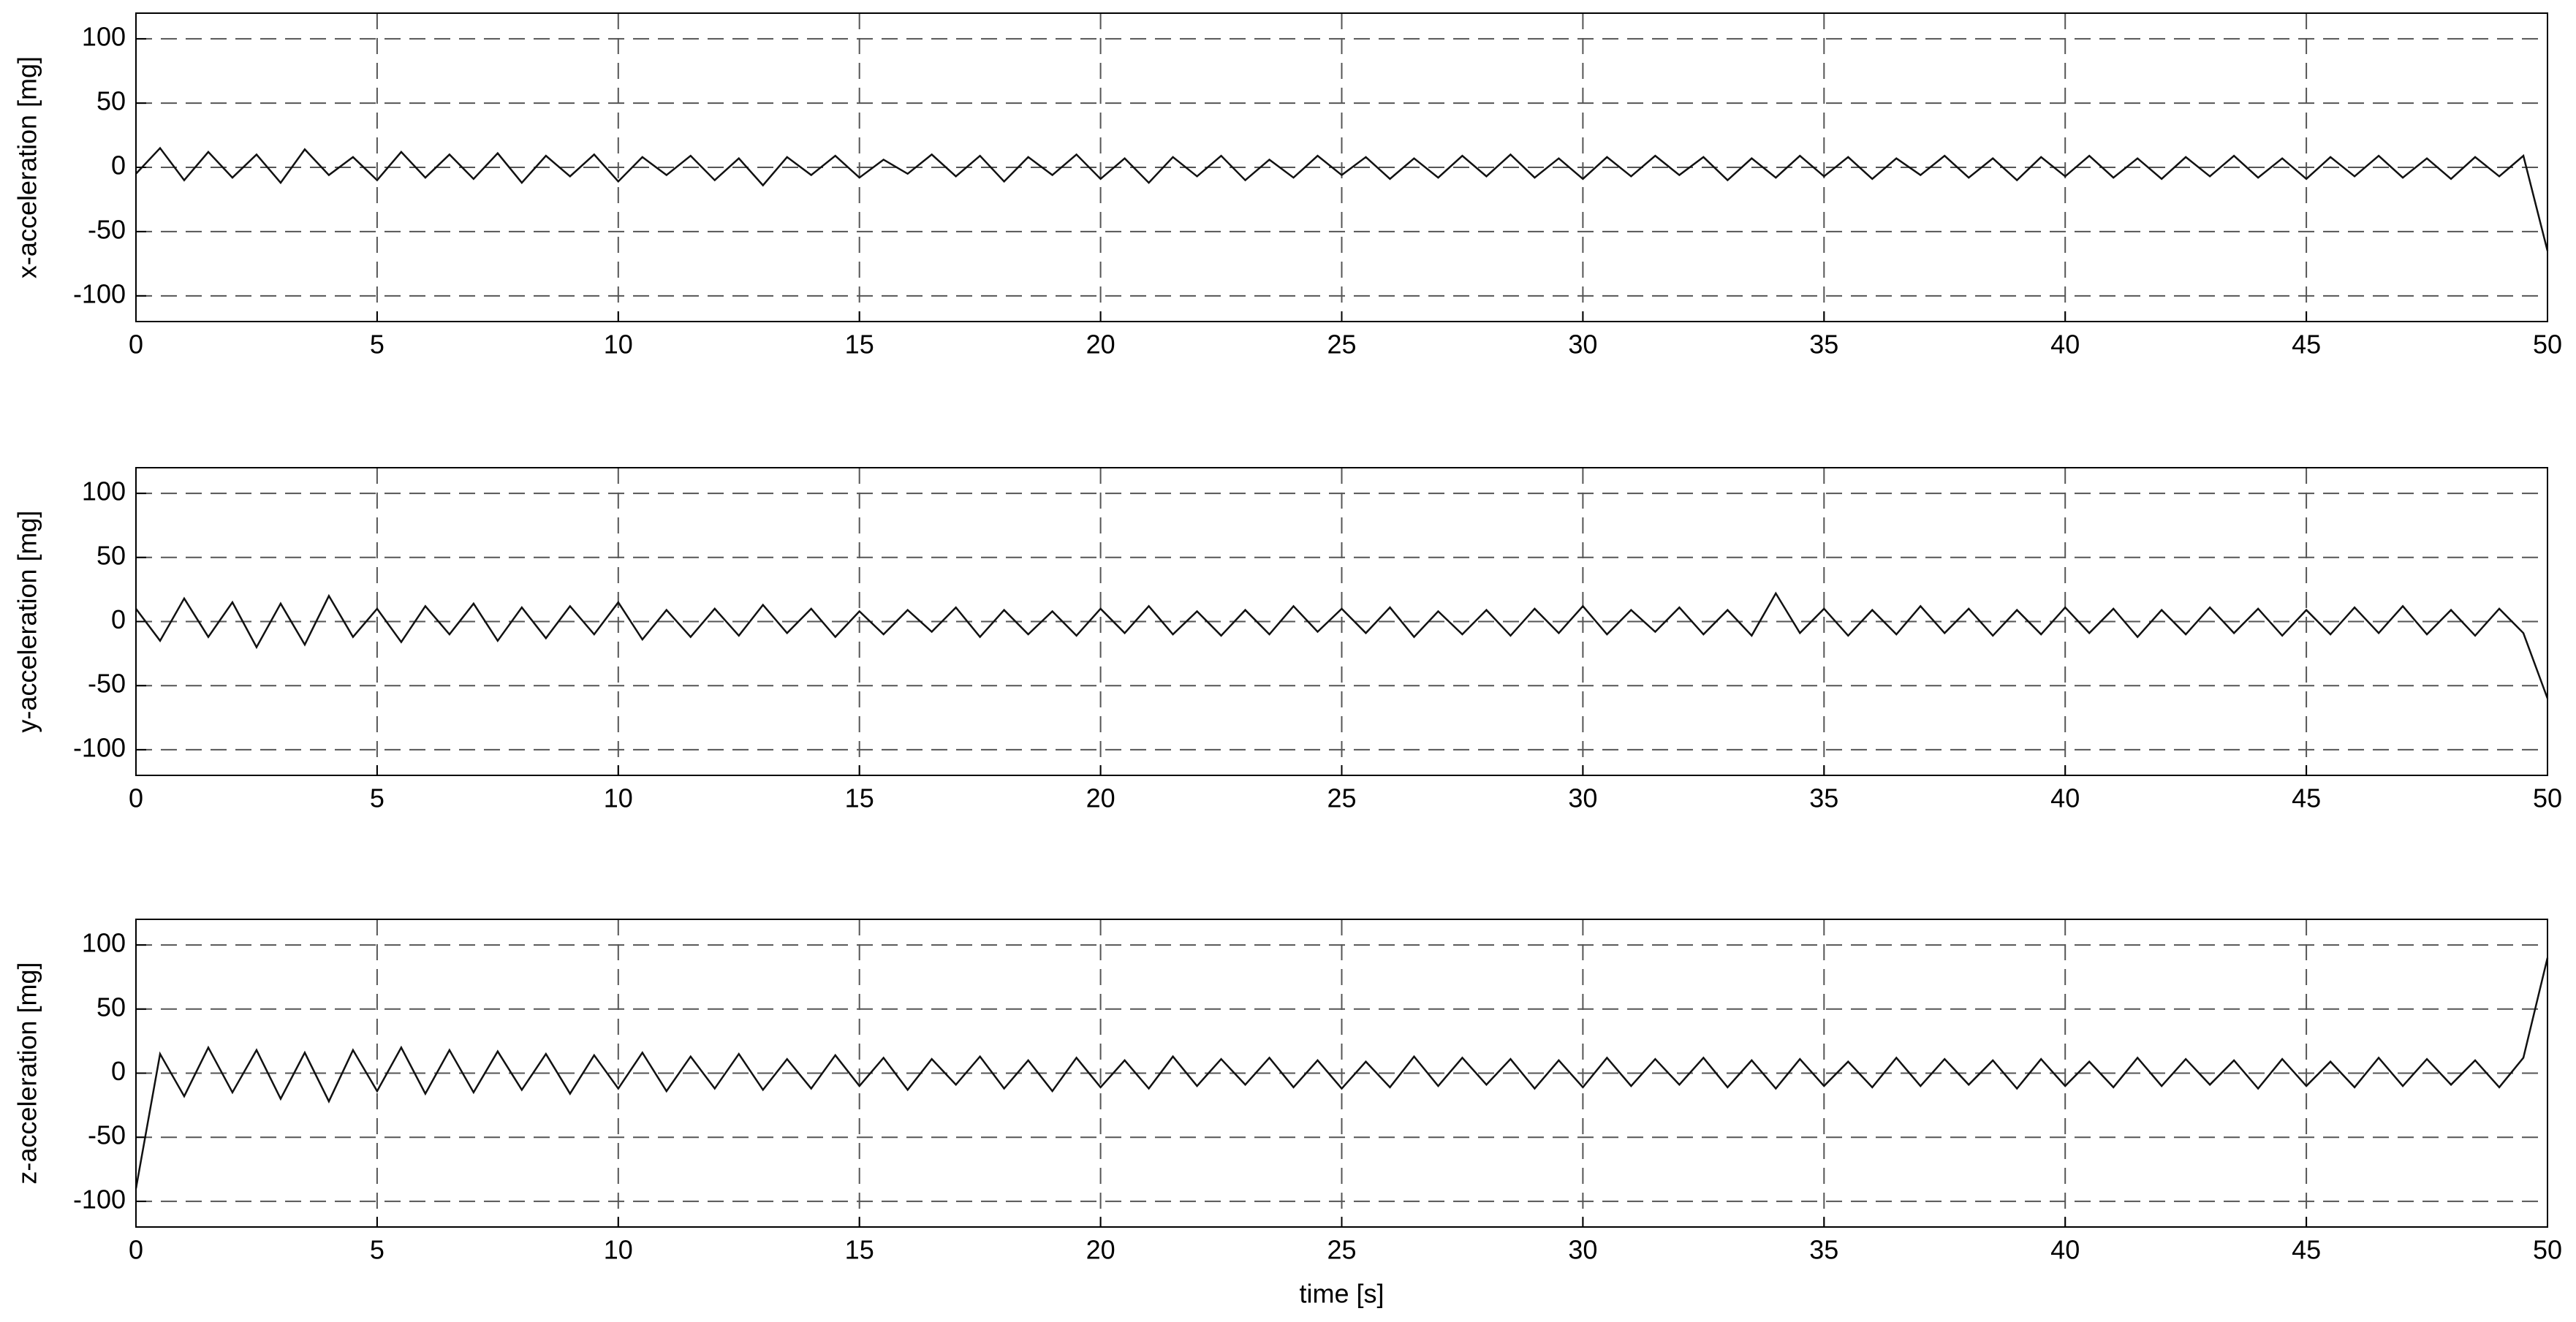 Image resolution: width=2576 pixels, height=1322 pixels. What do you see at coordinates (1341, 1294) in the screenshot?
I see `x-axis-label: time [s]` at bounding box center [1341, 1294].